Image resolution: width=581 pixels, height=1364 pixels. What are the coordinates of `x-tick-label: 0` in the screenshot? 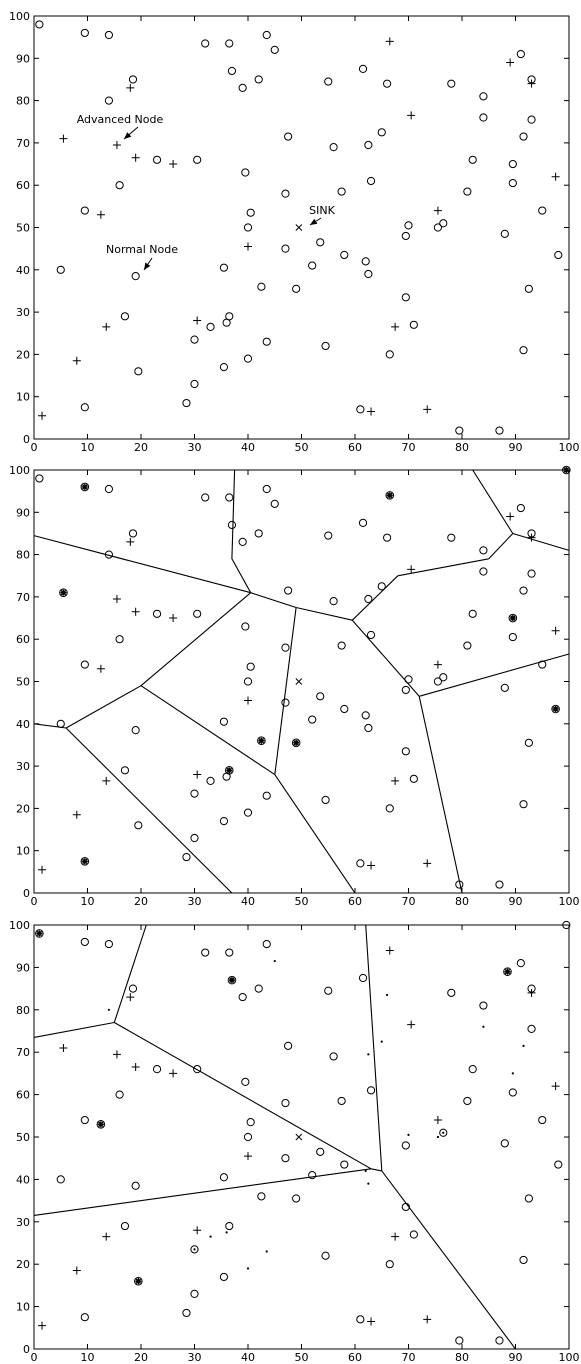 It's located at (34, 901).